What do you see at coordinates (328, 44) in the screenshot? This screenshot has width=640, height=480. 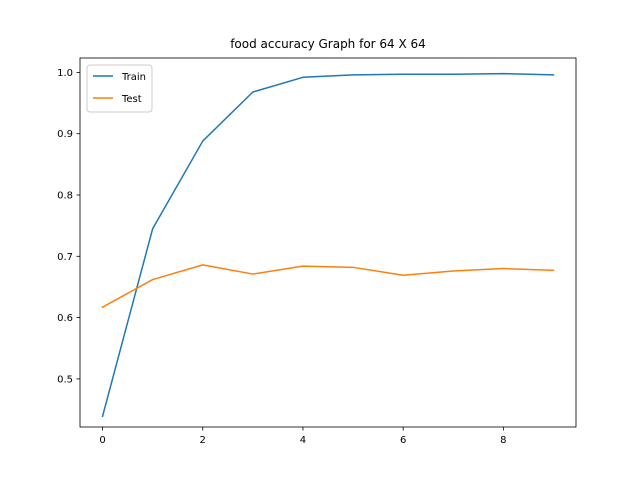 I see `chart-title: food accuracy Graph for 64 X 64` at bounding box center [328, 44].